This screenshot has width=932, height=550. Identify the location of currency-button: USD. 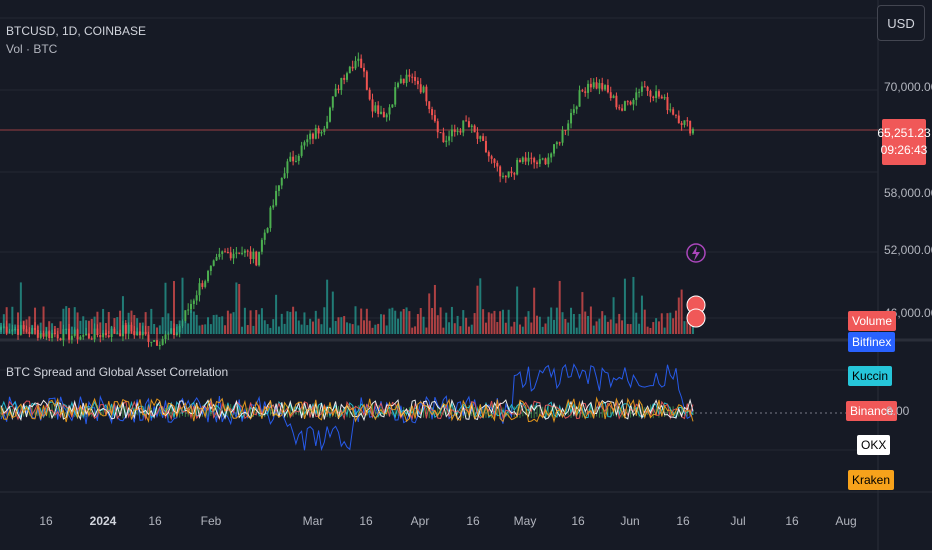
(901, 23).